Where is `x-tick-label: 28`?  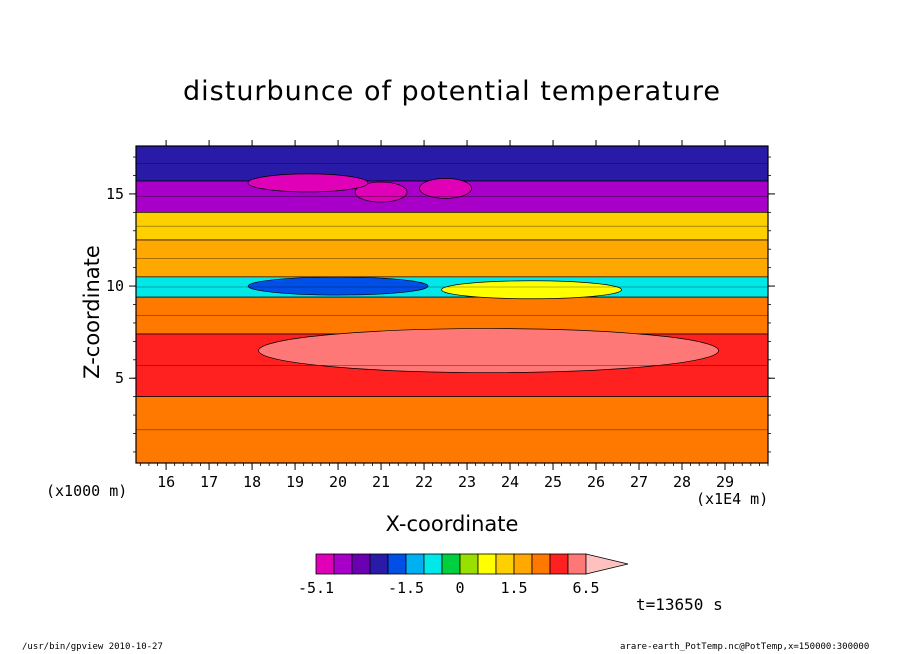
x-tick-label: 28 is located at coordinates (682, 482).